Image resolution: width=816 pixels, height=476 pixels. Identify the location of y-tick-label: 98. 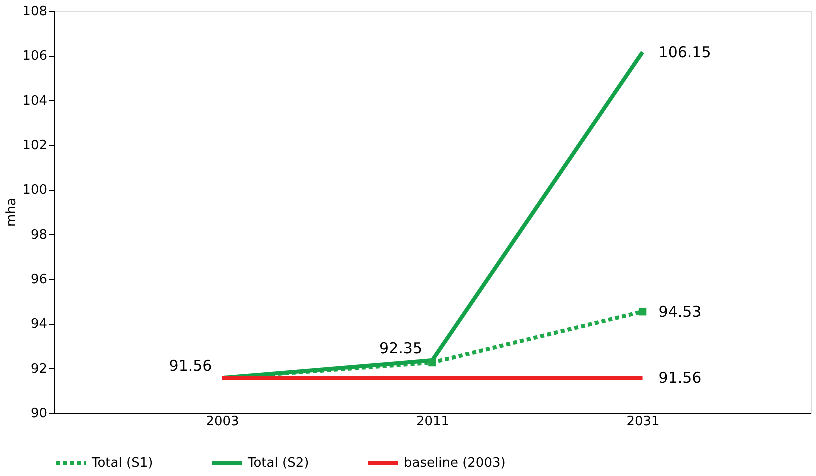
(39, 235).